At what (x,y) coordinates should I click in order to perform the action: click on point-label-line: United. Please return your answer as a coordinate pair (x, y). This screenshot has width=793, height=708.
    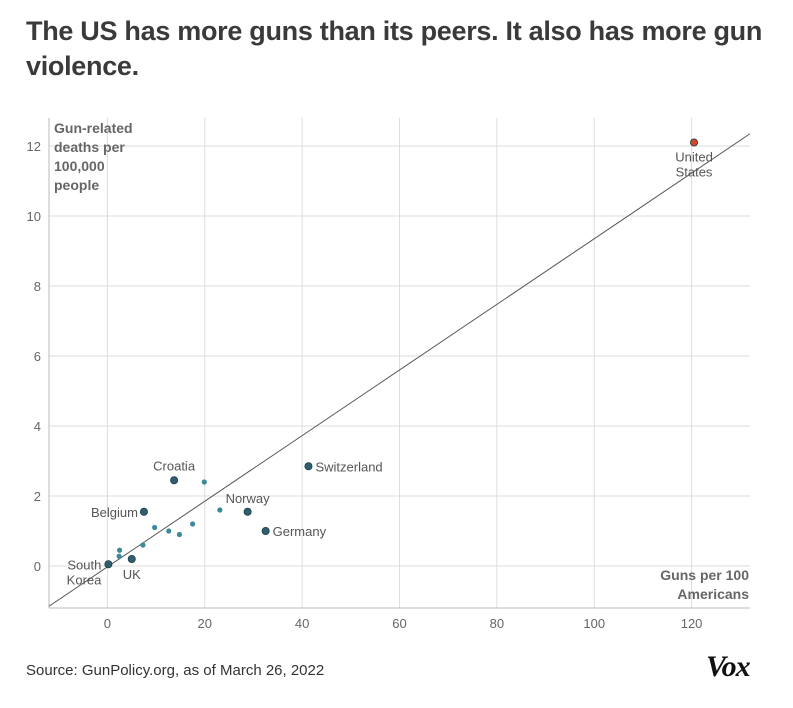
    Looking at the image, I should click on (694, 157).